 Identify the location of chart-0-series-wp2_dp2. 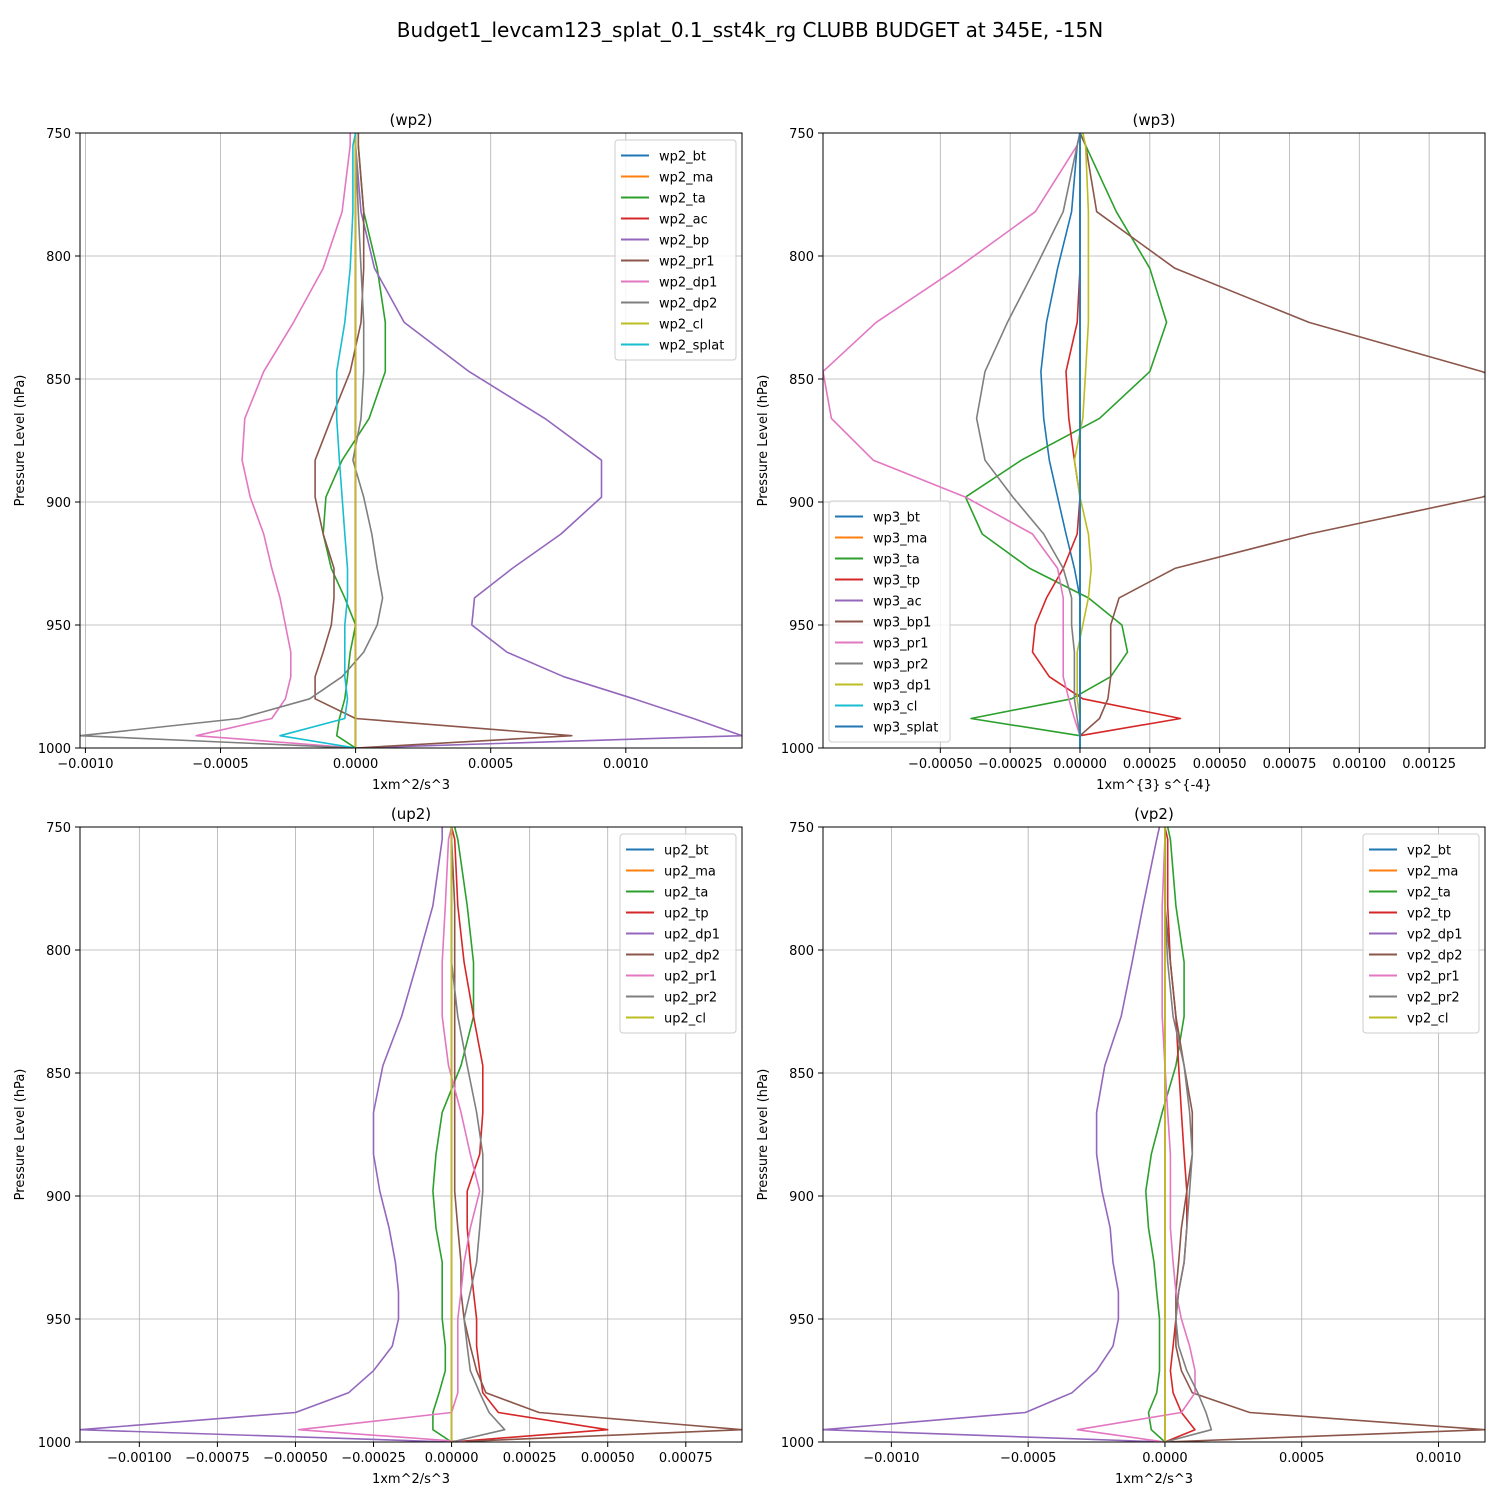
(232, 440).